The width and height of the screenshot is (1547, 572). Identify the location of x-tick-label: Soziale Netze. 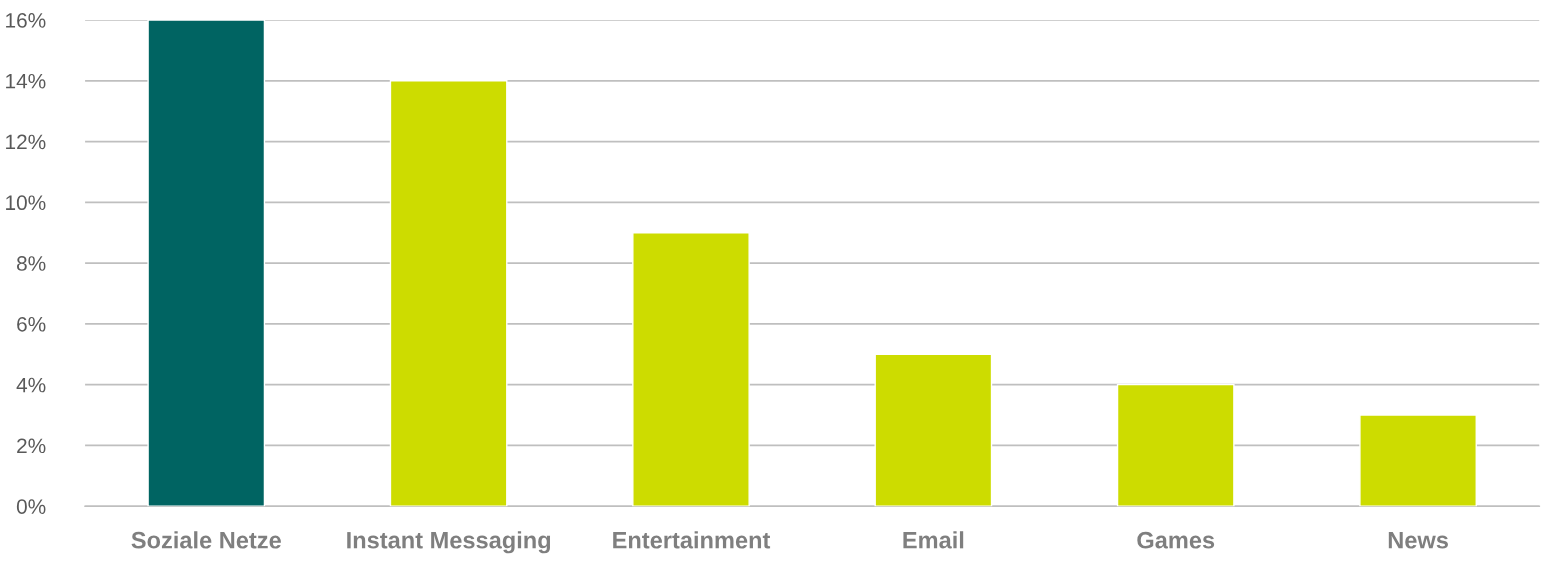
(206, 540).